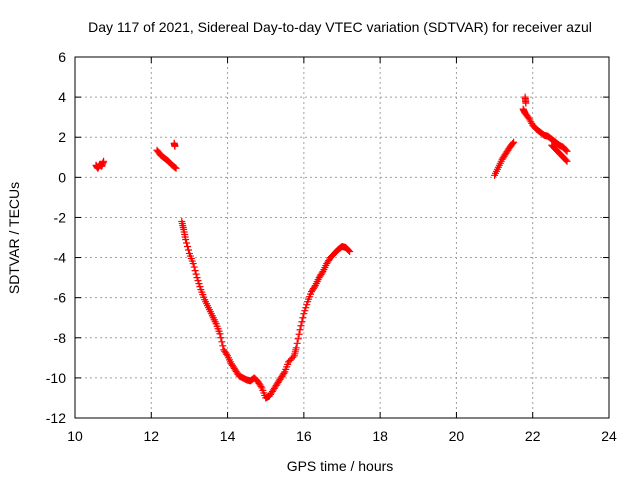 This screenshot has width=640, height=480. What do you see at coordinates (62, 97) in the screenshot?
I see `y-tick-label: 4` at bounding box center [62, 97].